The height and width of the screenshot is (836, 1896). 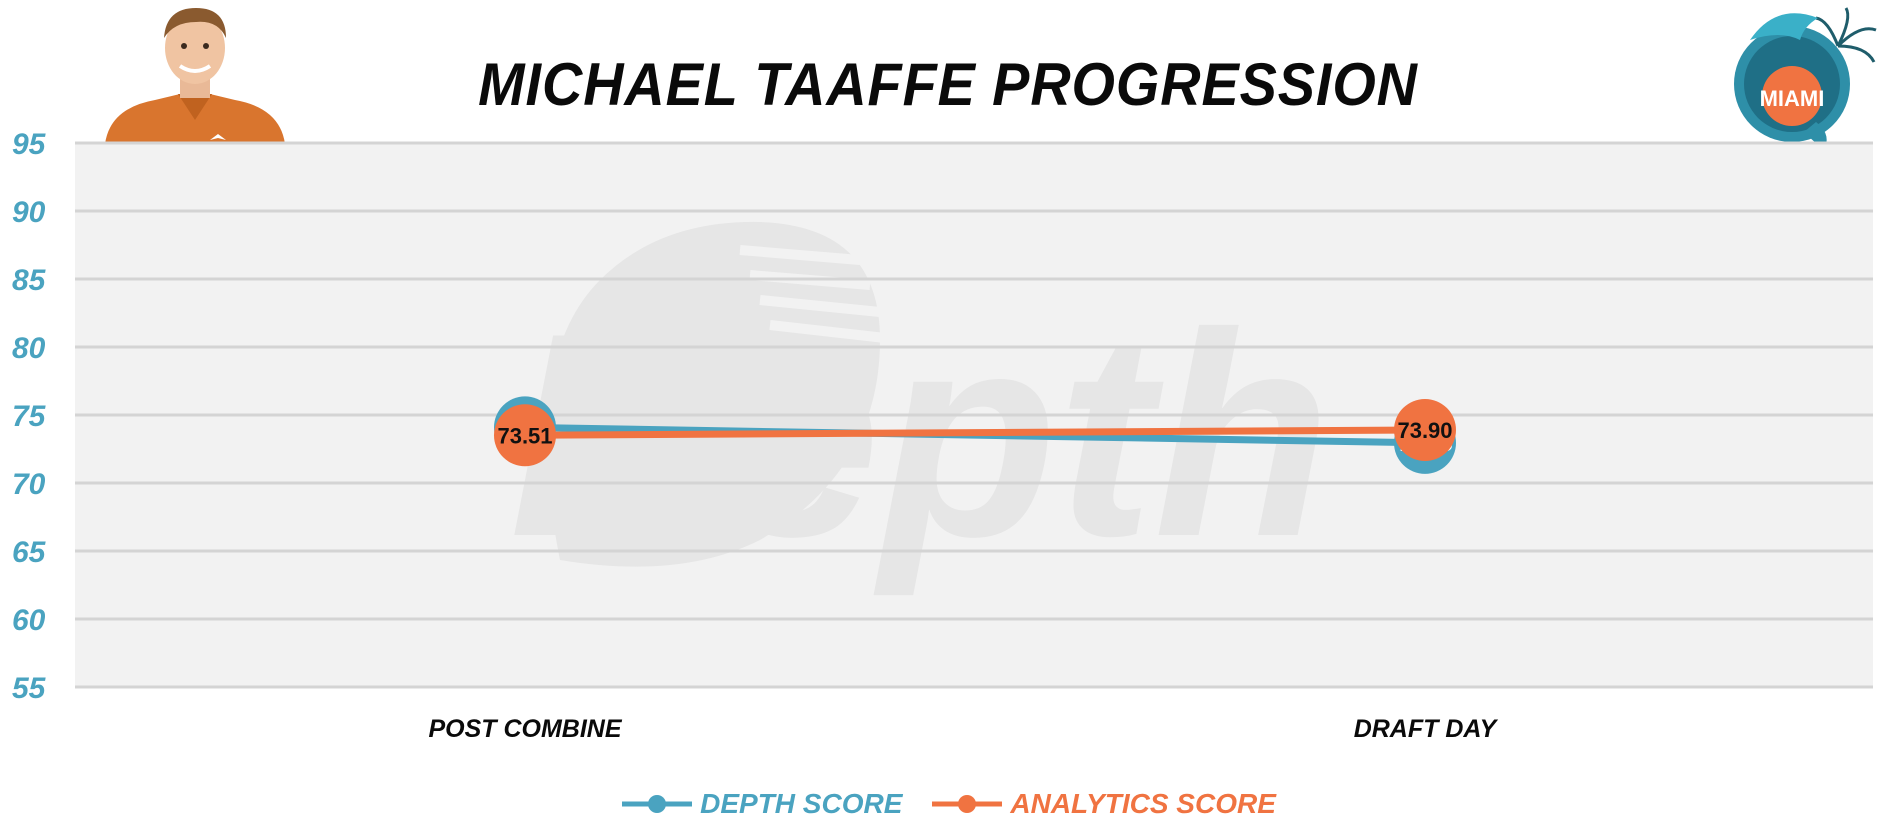 I want to click on y-tick-label: 90, so click(x=29, y=212).